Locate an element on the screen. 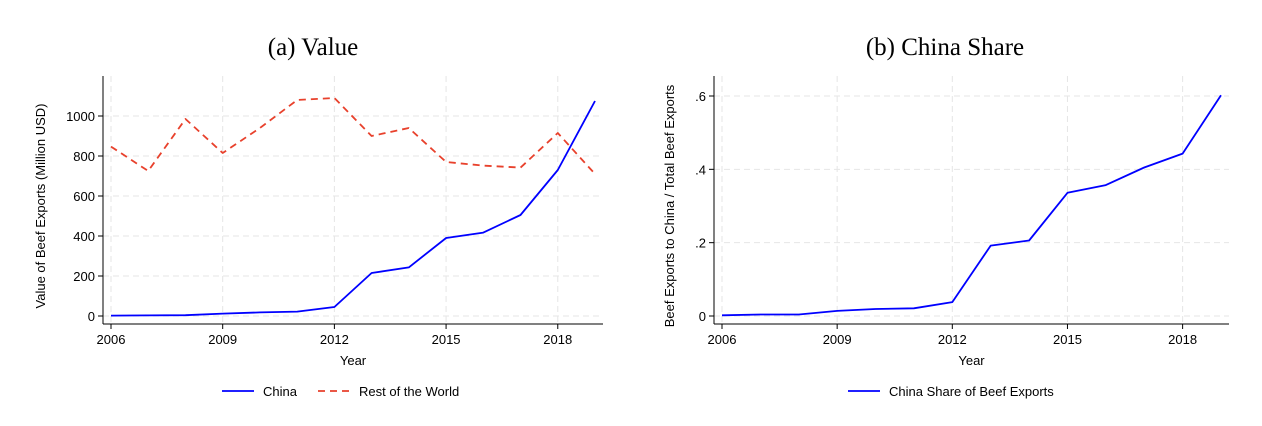  y-tick-label: .2 is located at coordinates (700, 243).